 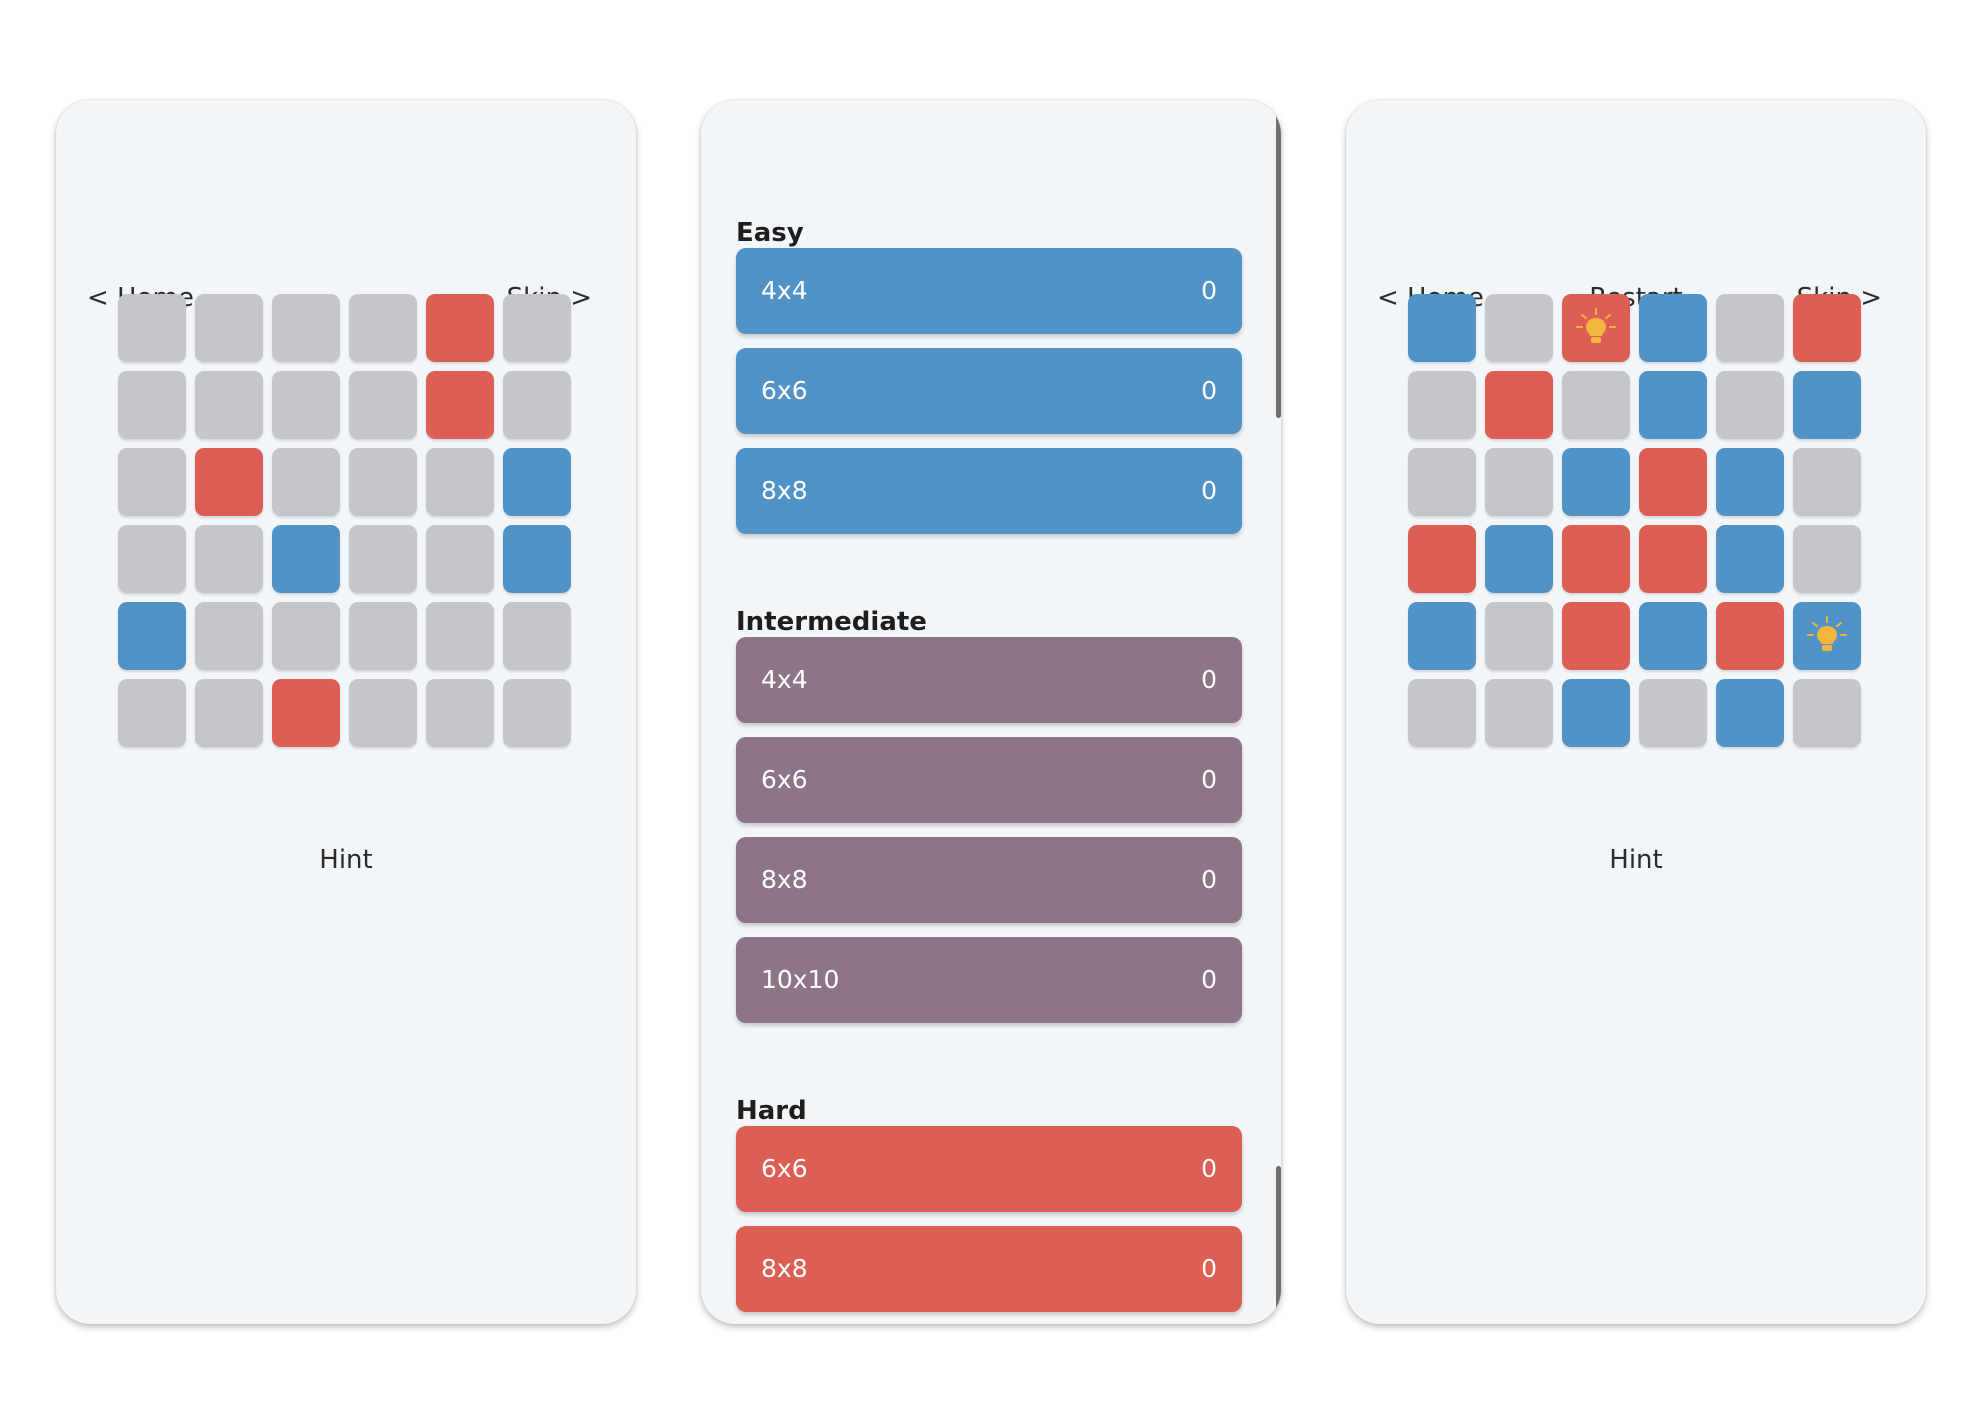 What do you see at coordinates (989, 291) in the screenshot?
I see `level-button-easy-4x4: 4x4 0` at bounding box center [989, 291].